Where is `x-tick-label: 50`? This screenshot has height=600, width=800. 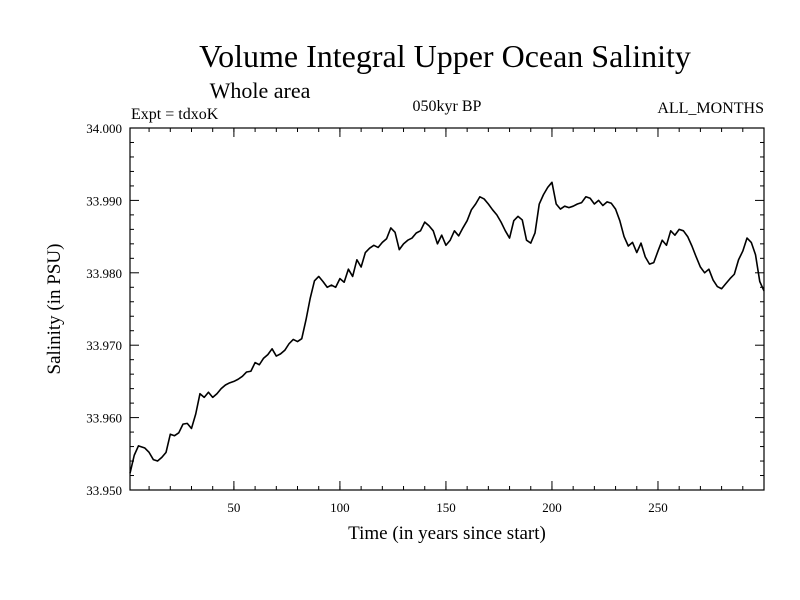 x-tick-label: 50 is located at coordinates (233, 507).